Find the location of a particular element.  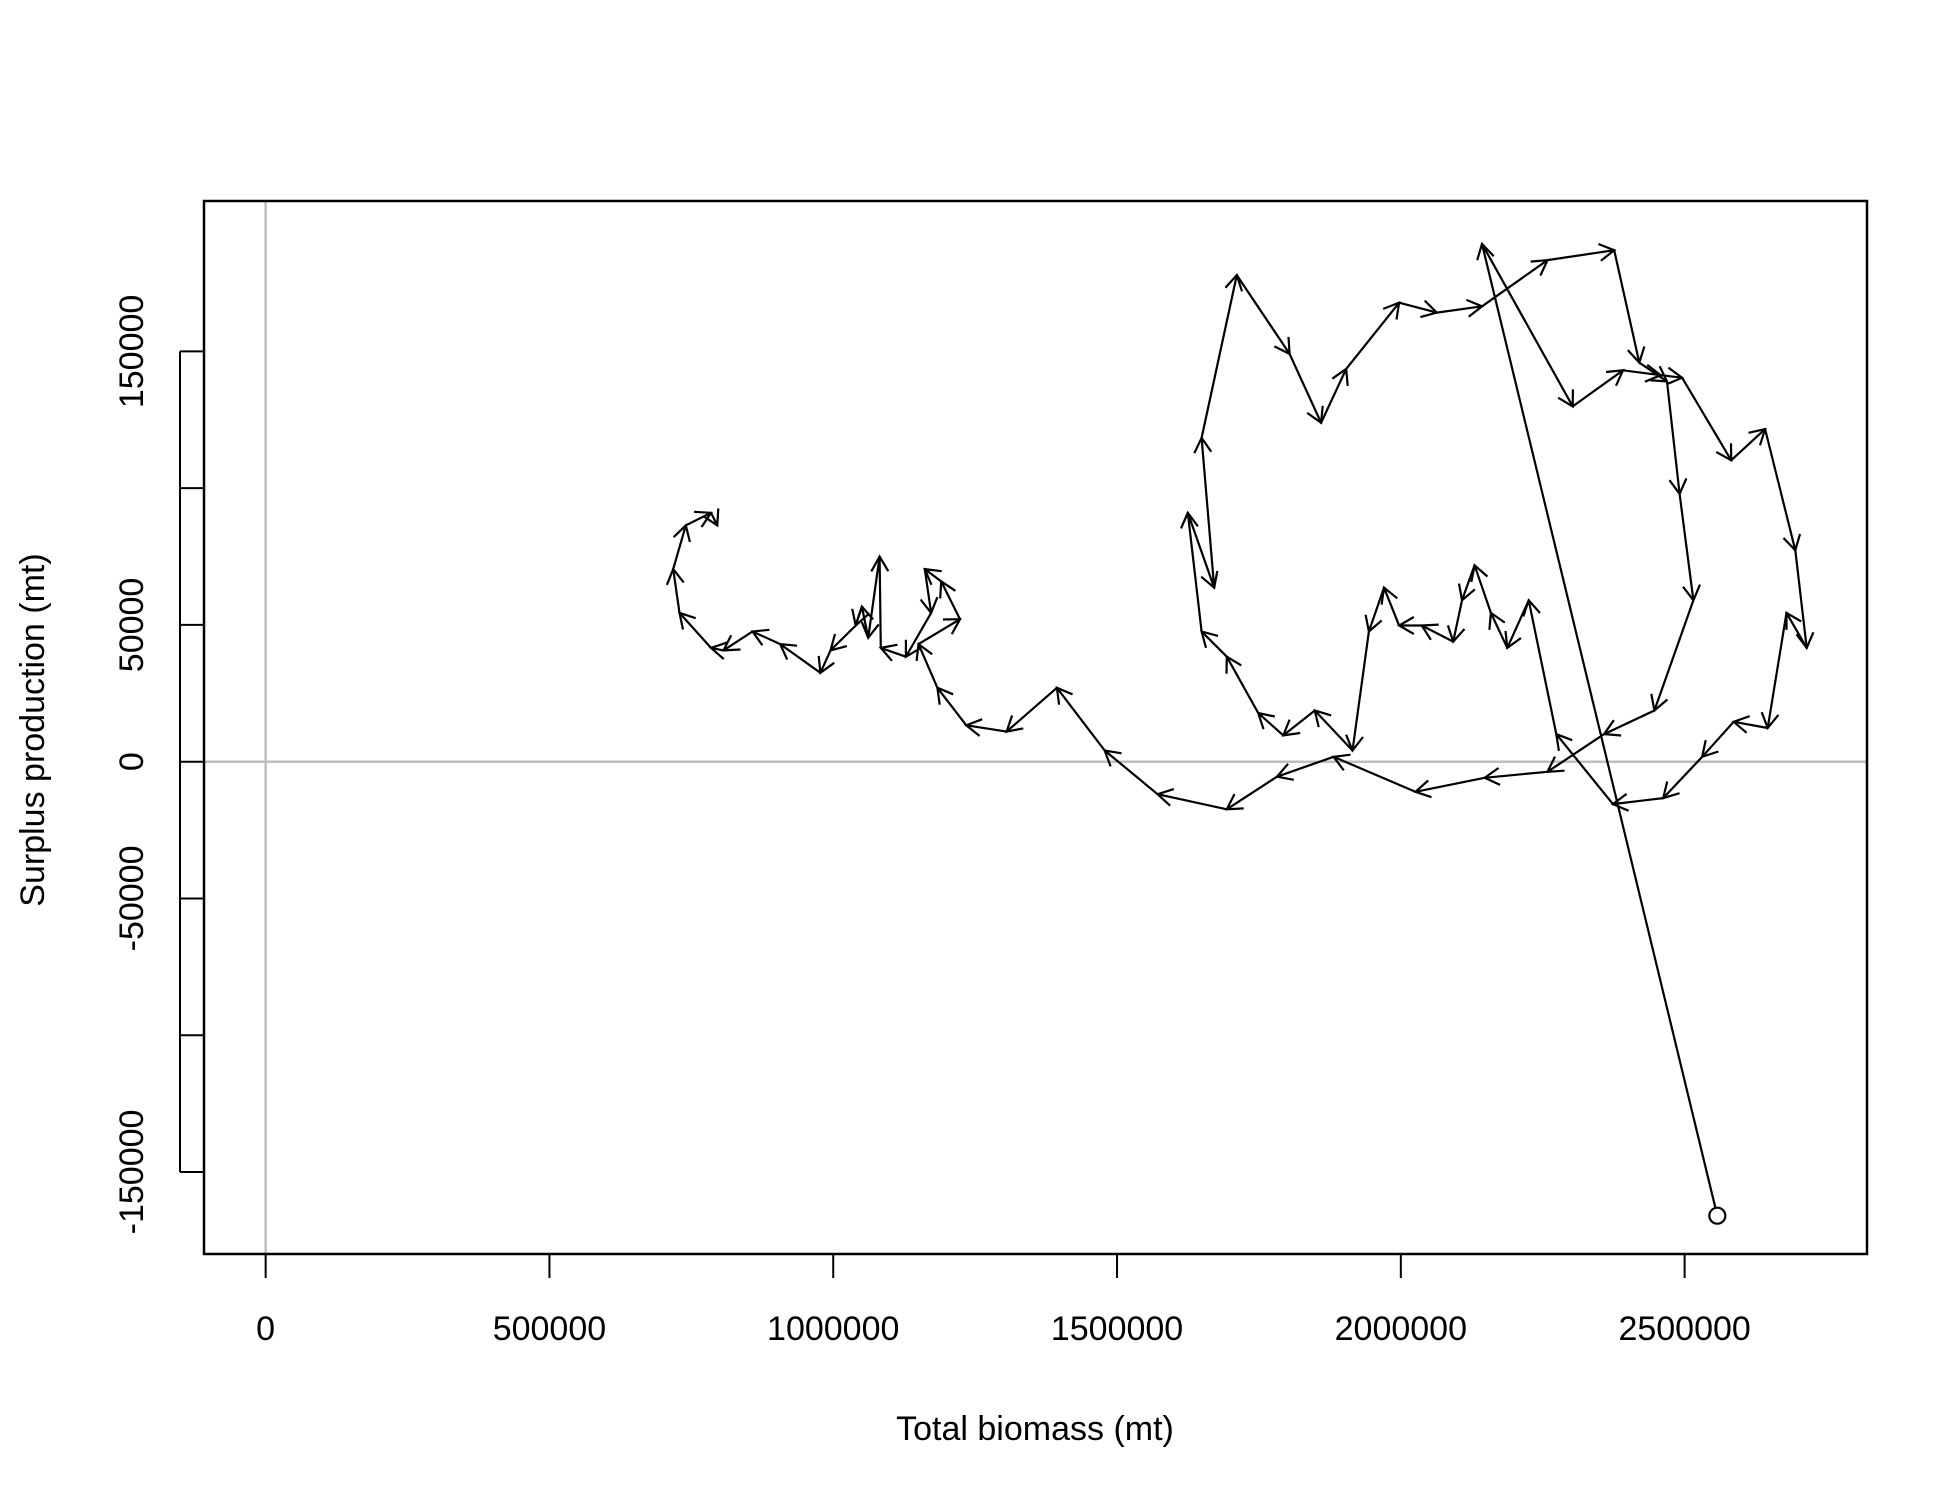

x-tick-label: 1500000 is located at coordinates (1117, 1329).